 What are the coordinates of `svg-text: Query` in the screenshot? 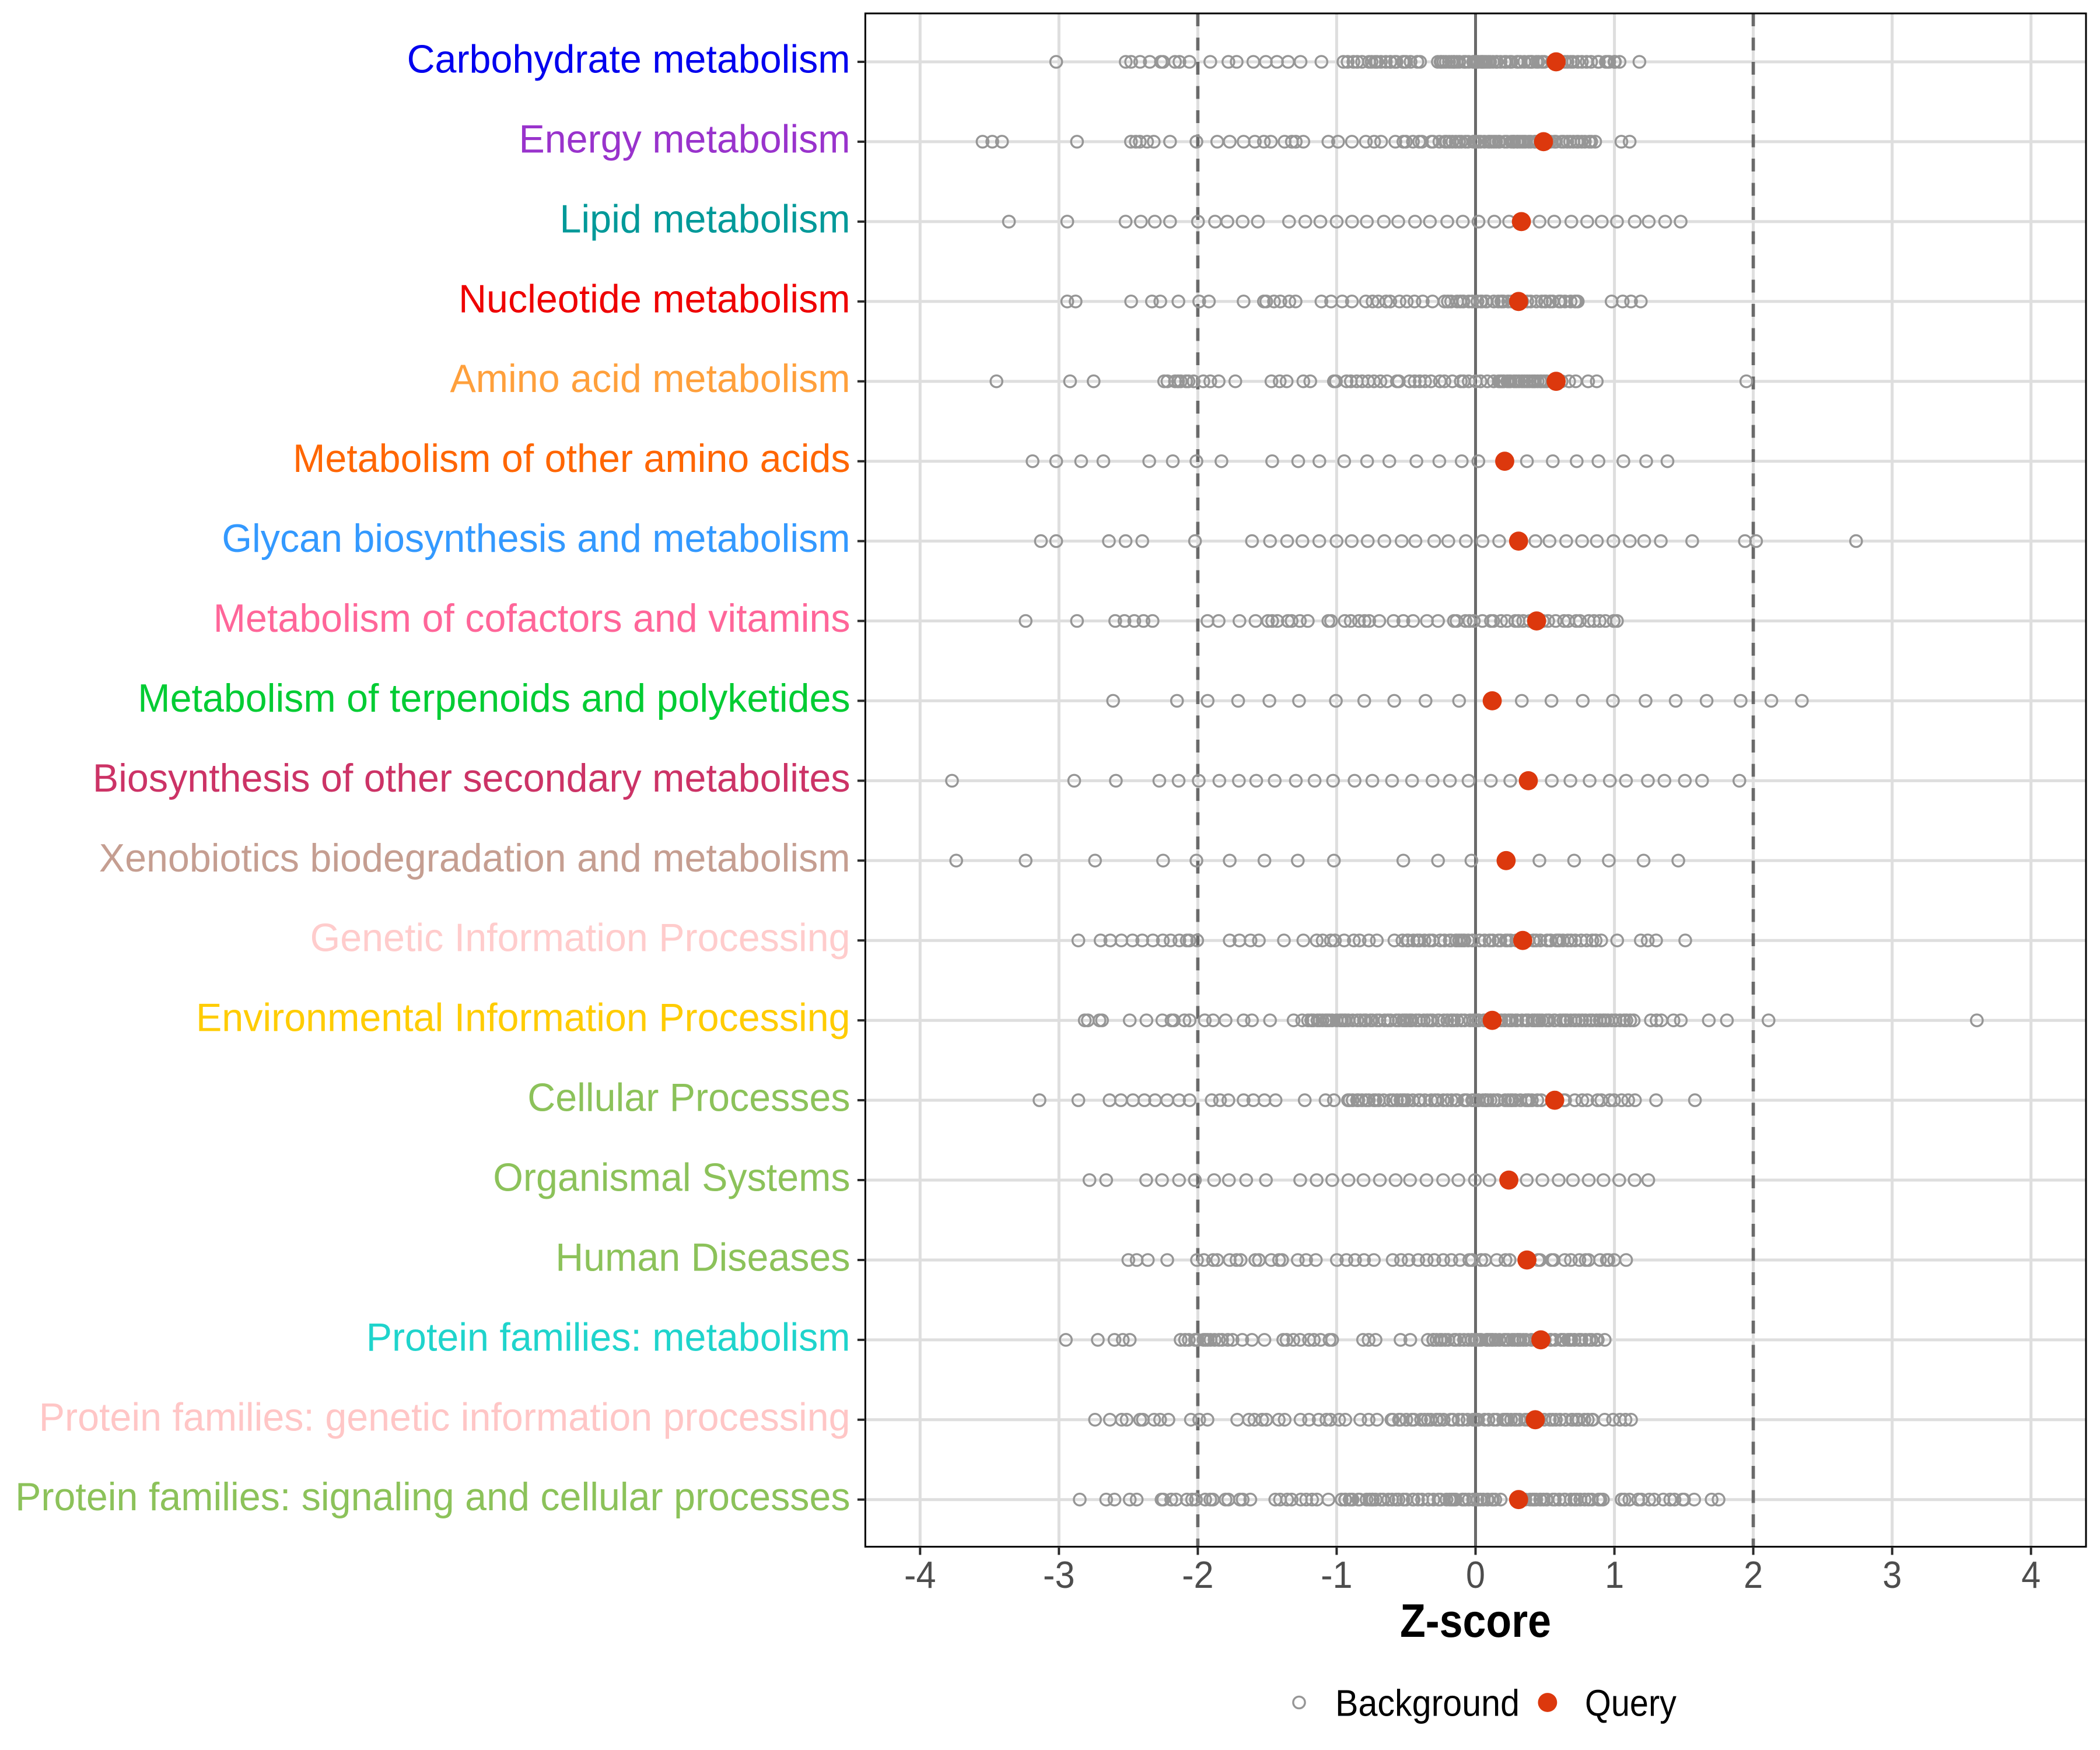 It's located at (1630, 1703).